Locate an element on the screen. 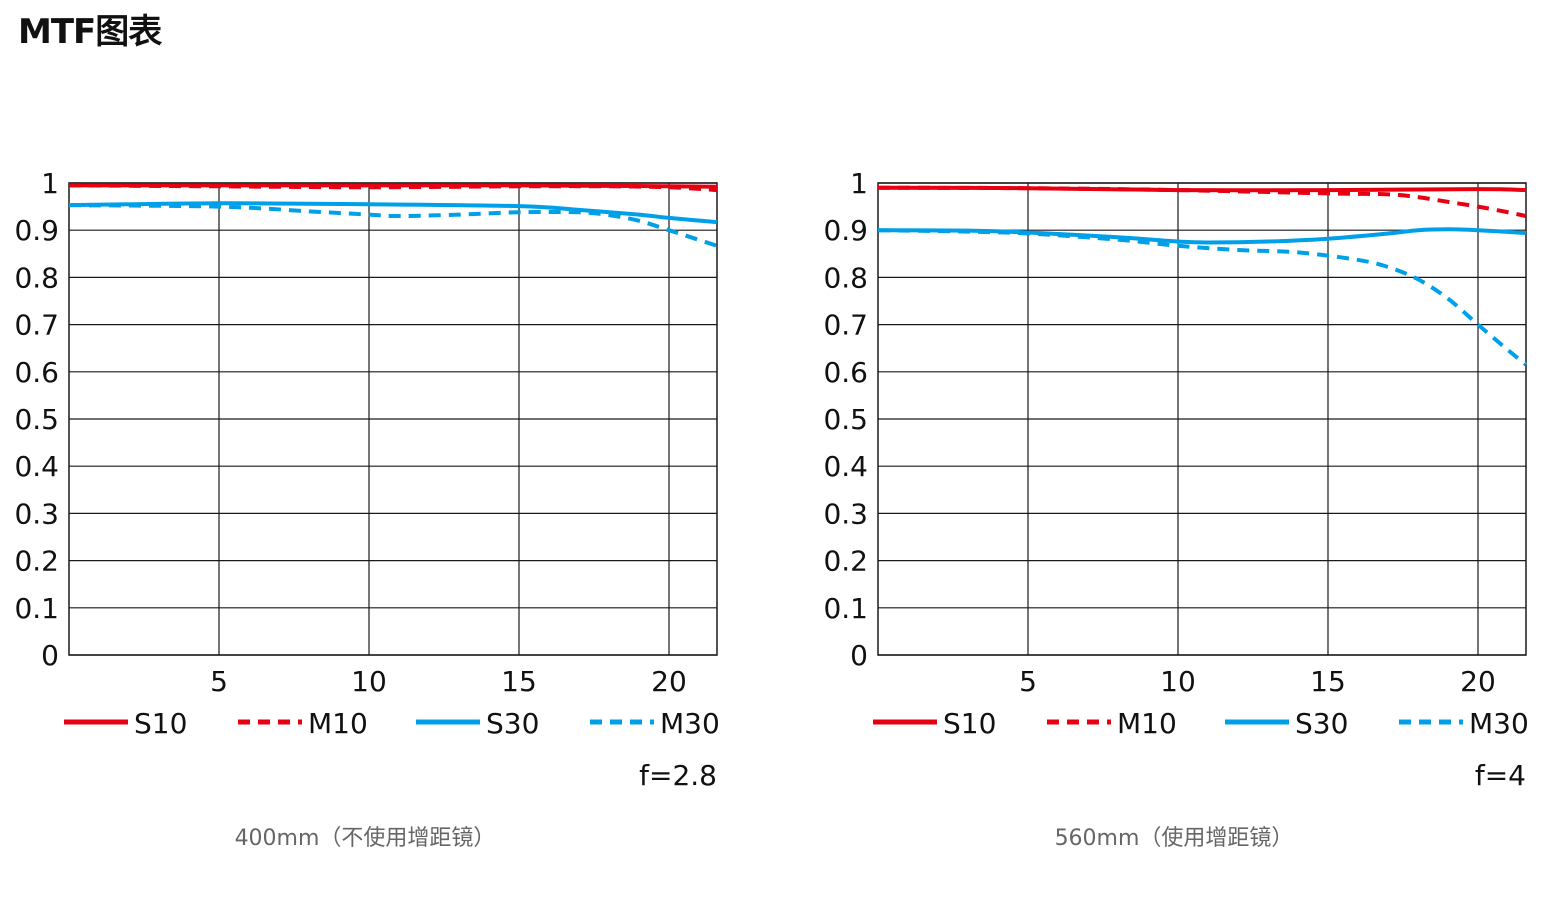  chart-caption: 560mm（使用增距镜） is located at coordinates (1174, 838).